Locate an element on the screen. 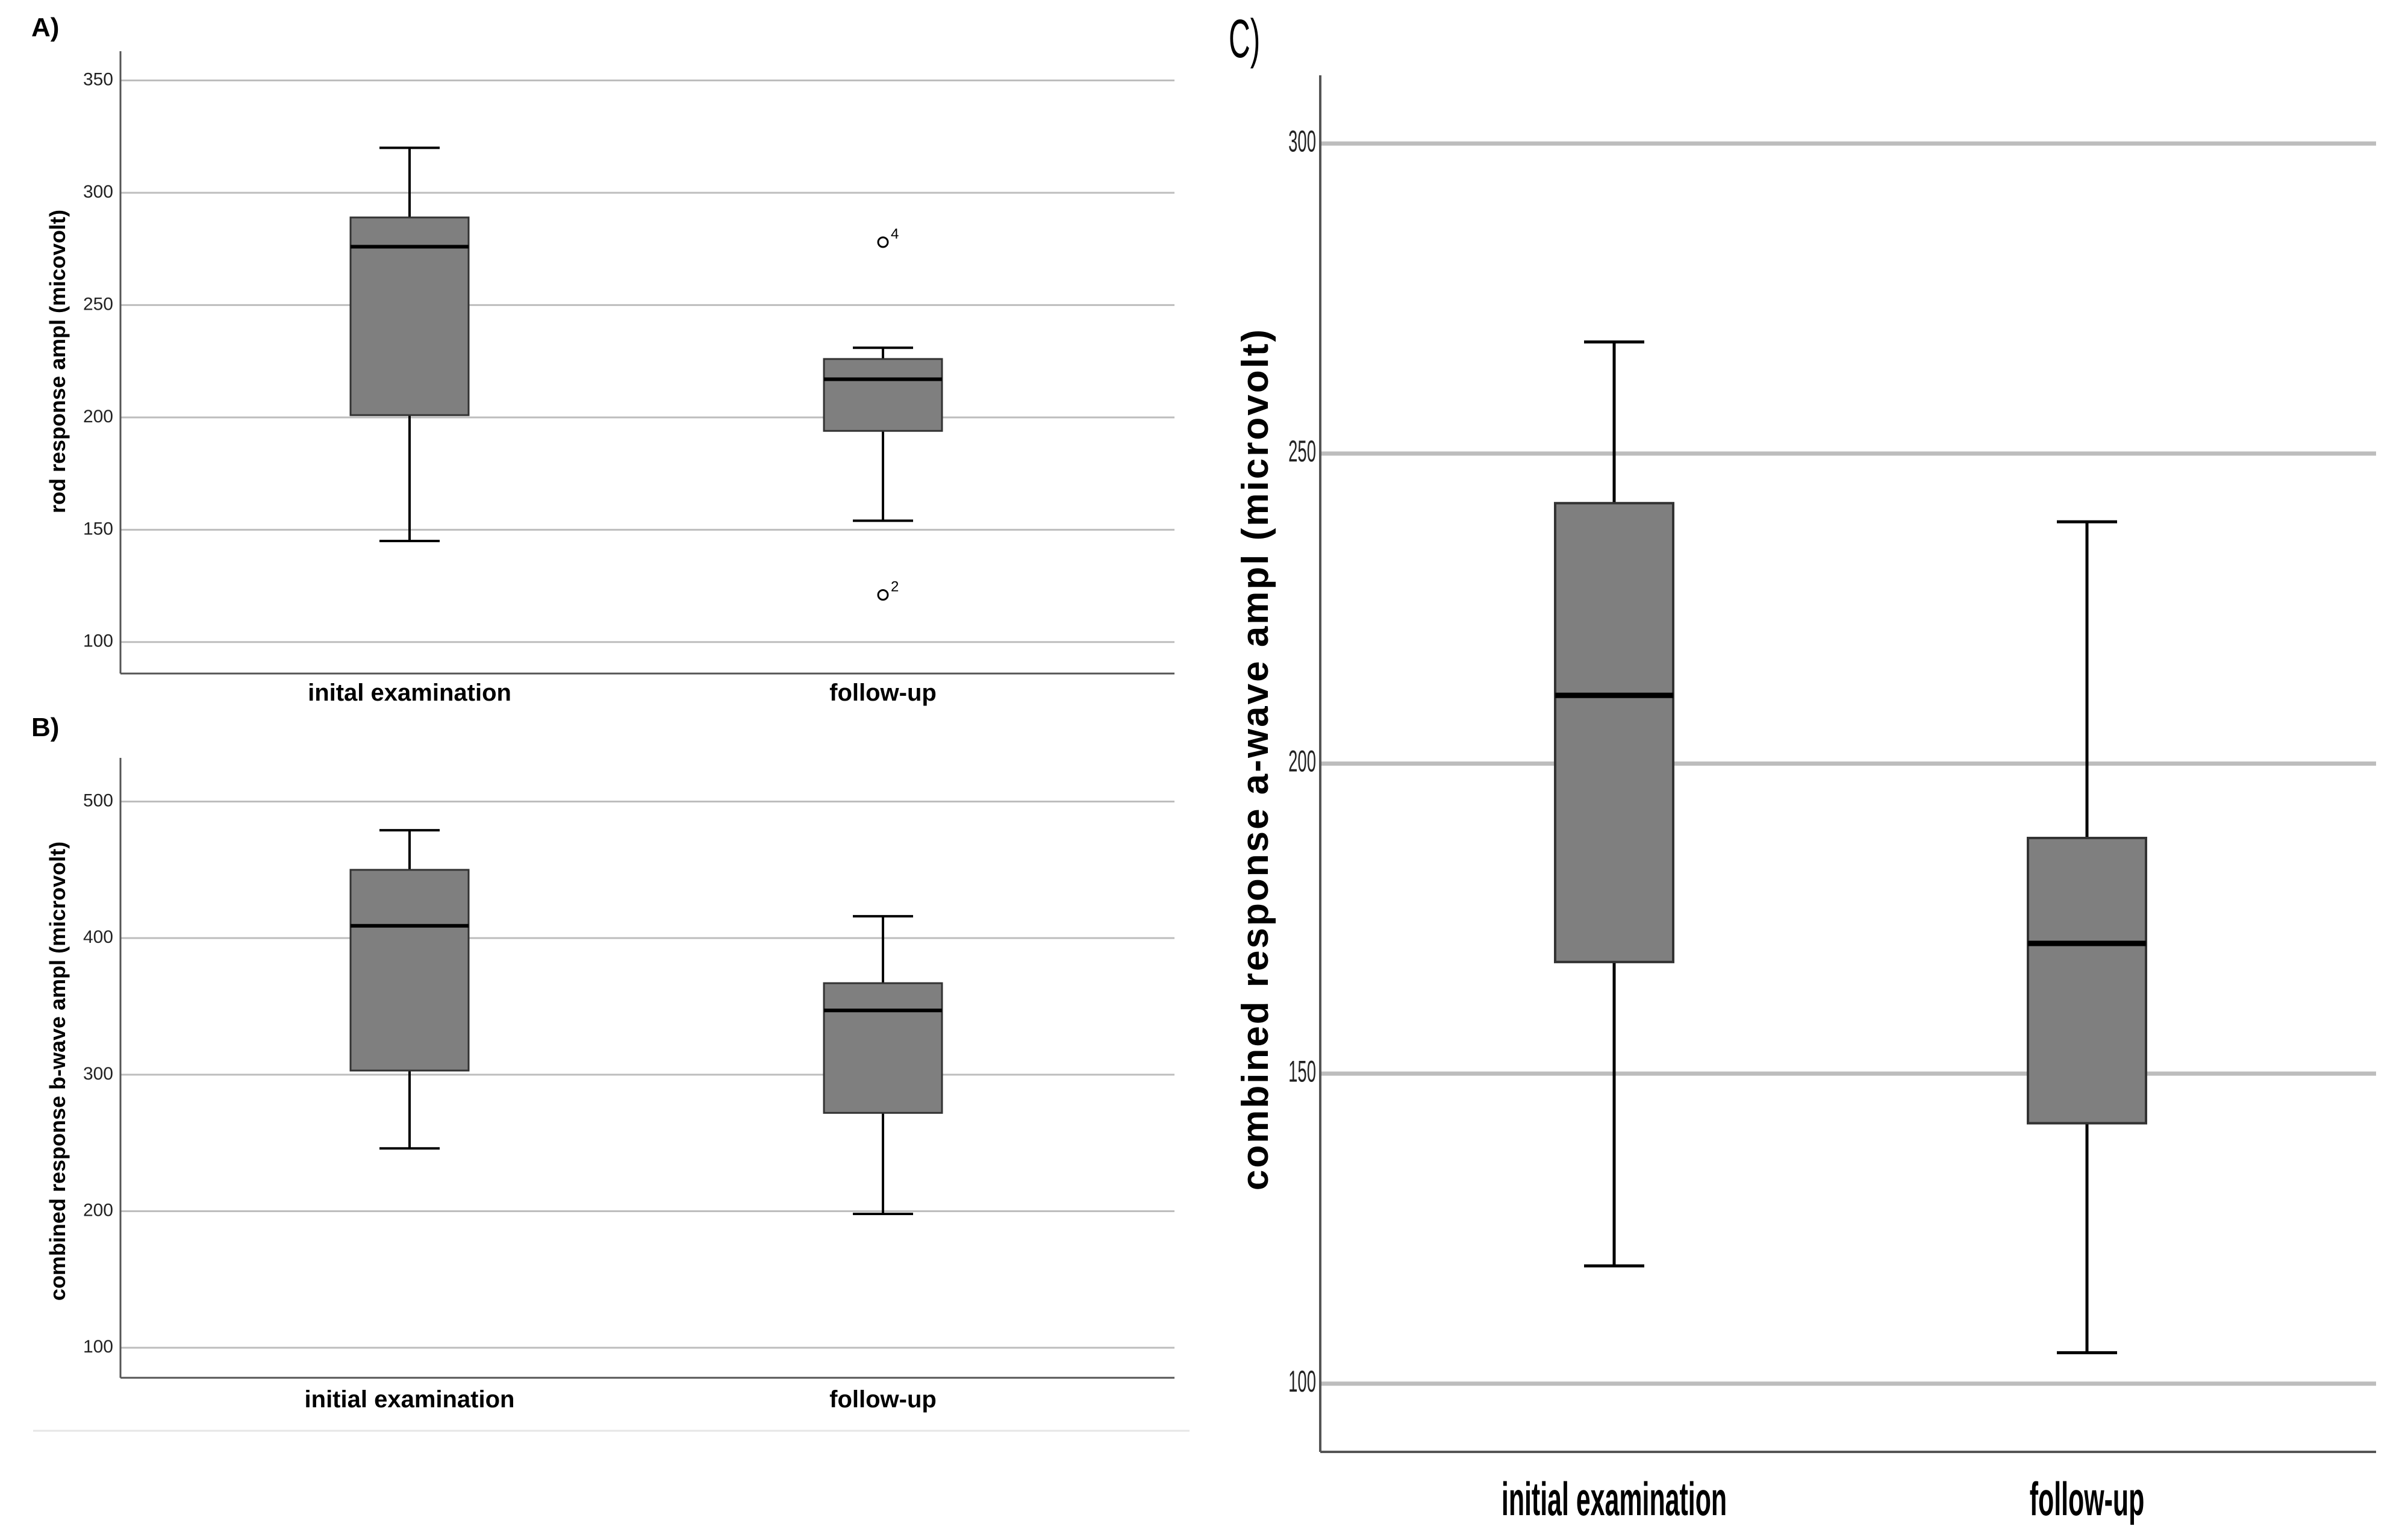 The width and height of the screenshot is (2408, 1532). y-tick-labels-b: 100 200 300 400 500 is located at coordinates (98, 1073).